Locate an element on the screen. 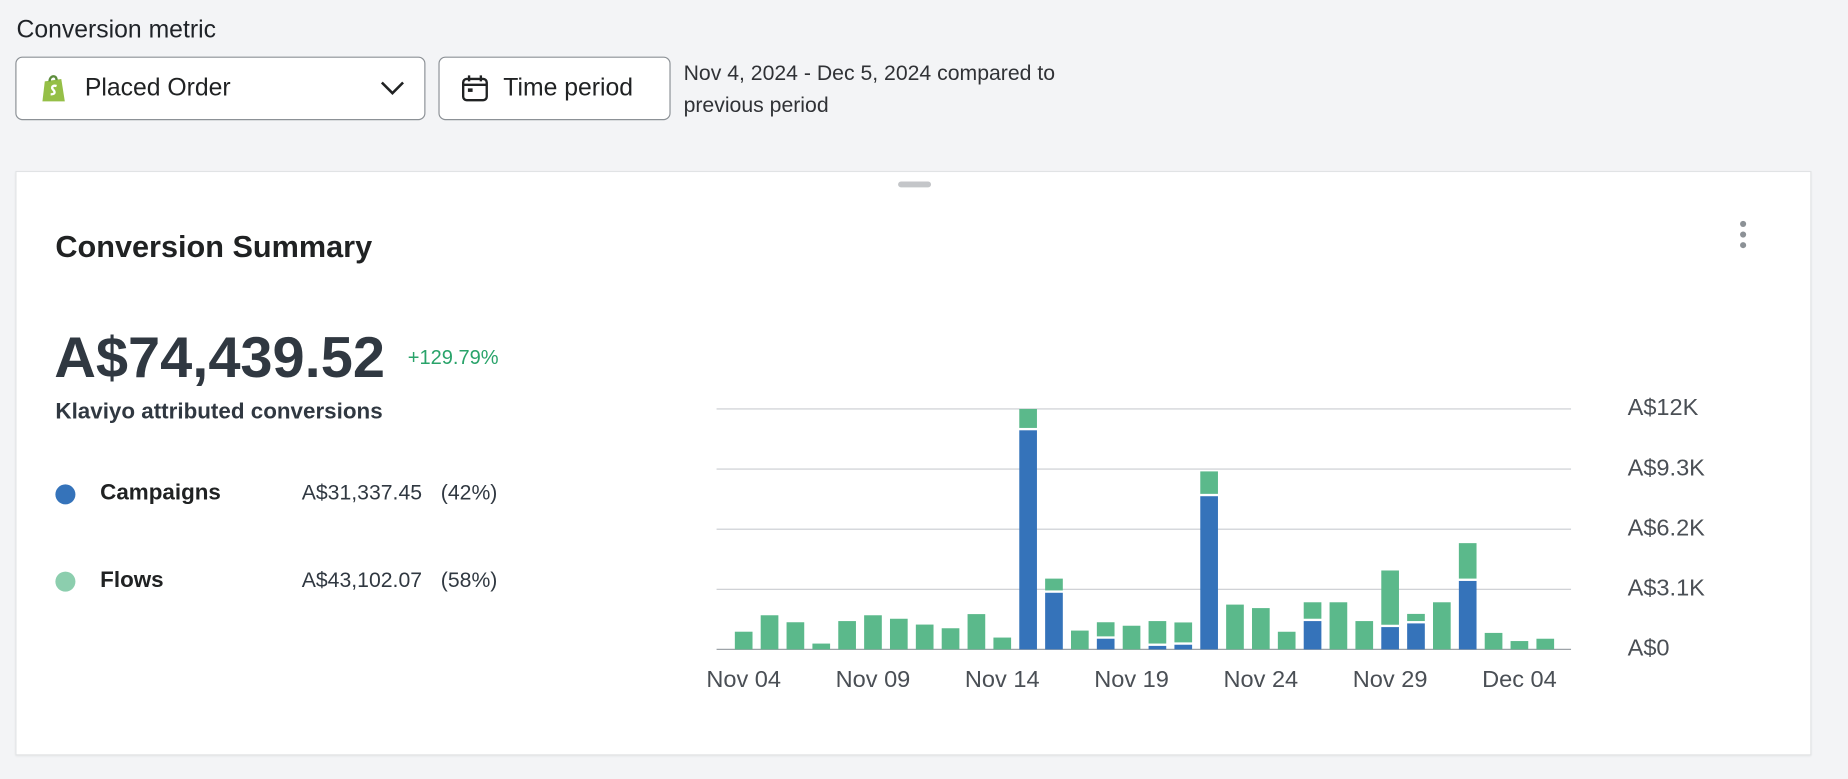 The height and width of the screenshot is (779, 1848). metric-label: Conversion metric is located at coordinates (116, 30).